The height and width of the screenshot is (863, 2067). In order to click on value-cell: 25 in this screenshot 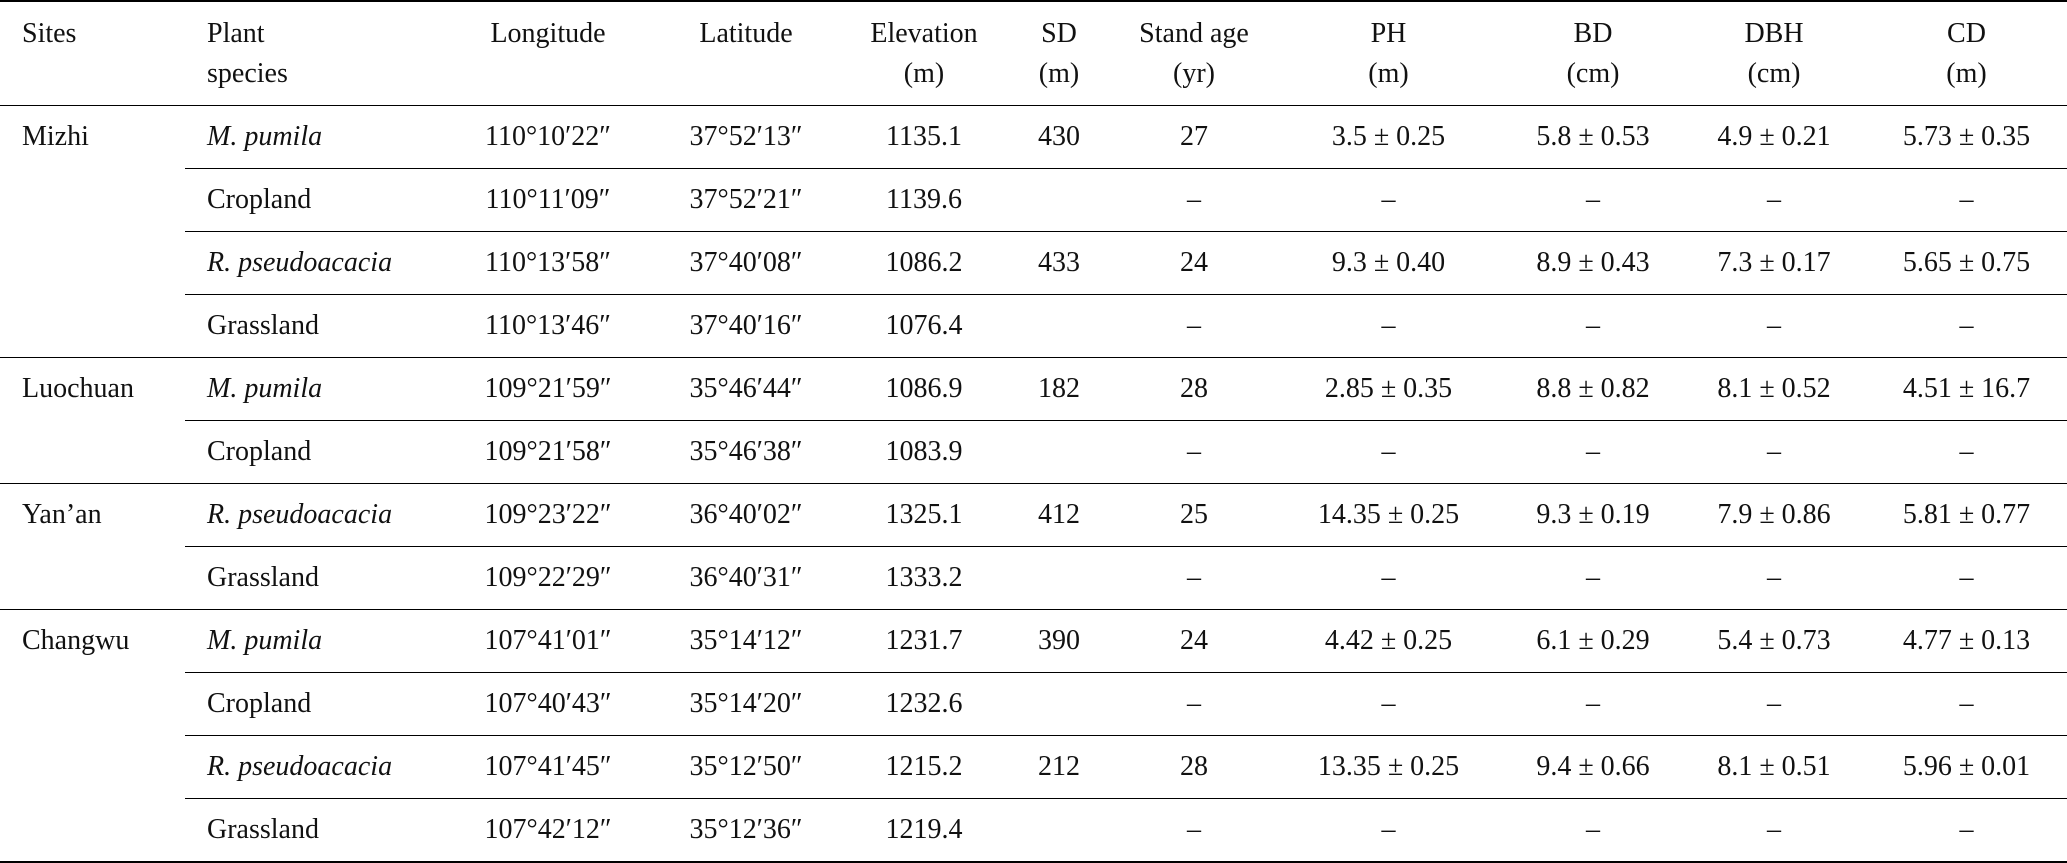, I will do `click(1194, 515)`.